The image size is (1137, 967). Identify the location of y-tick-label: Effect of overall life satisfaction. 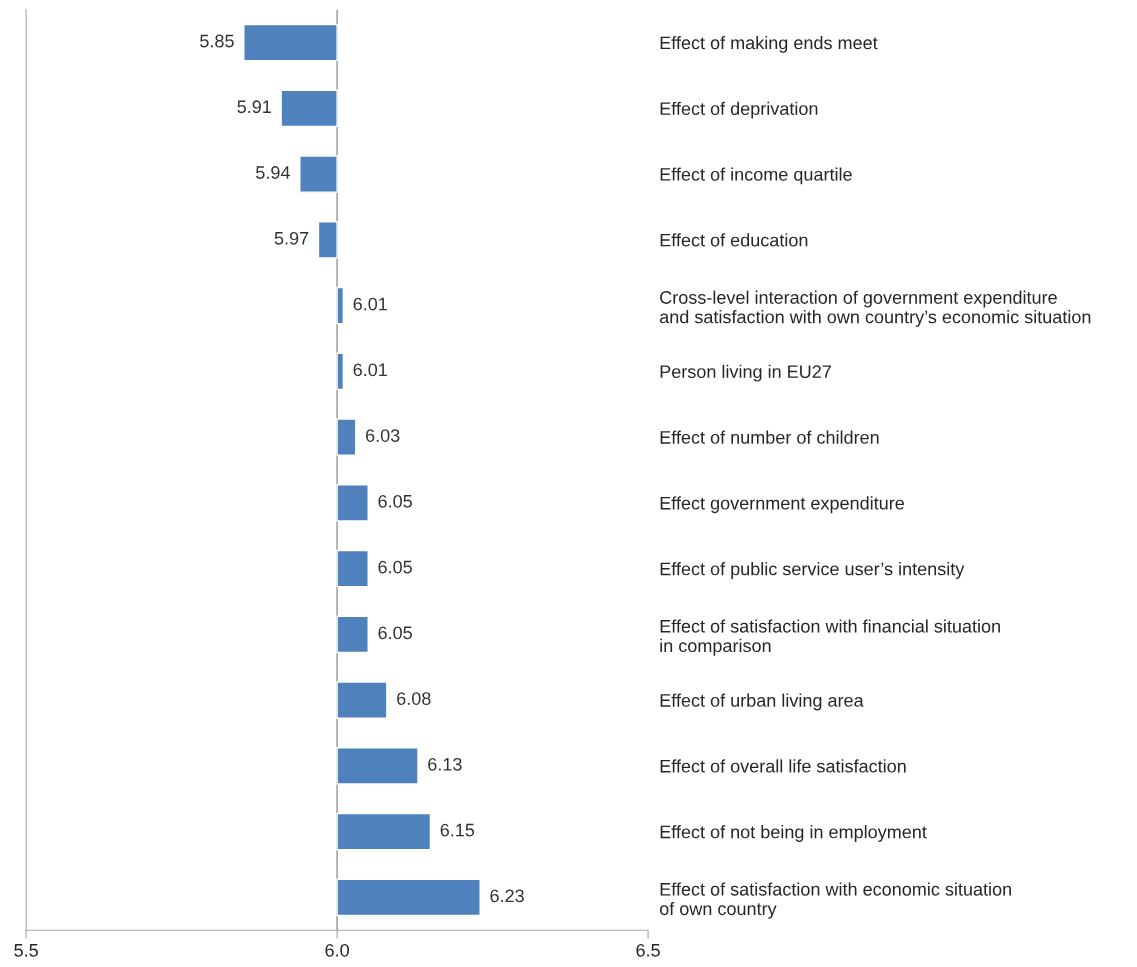
(783, 766).